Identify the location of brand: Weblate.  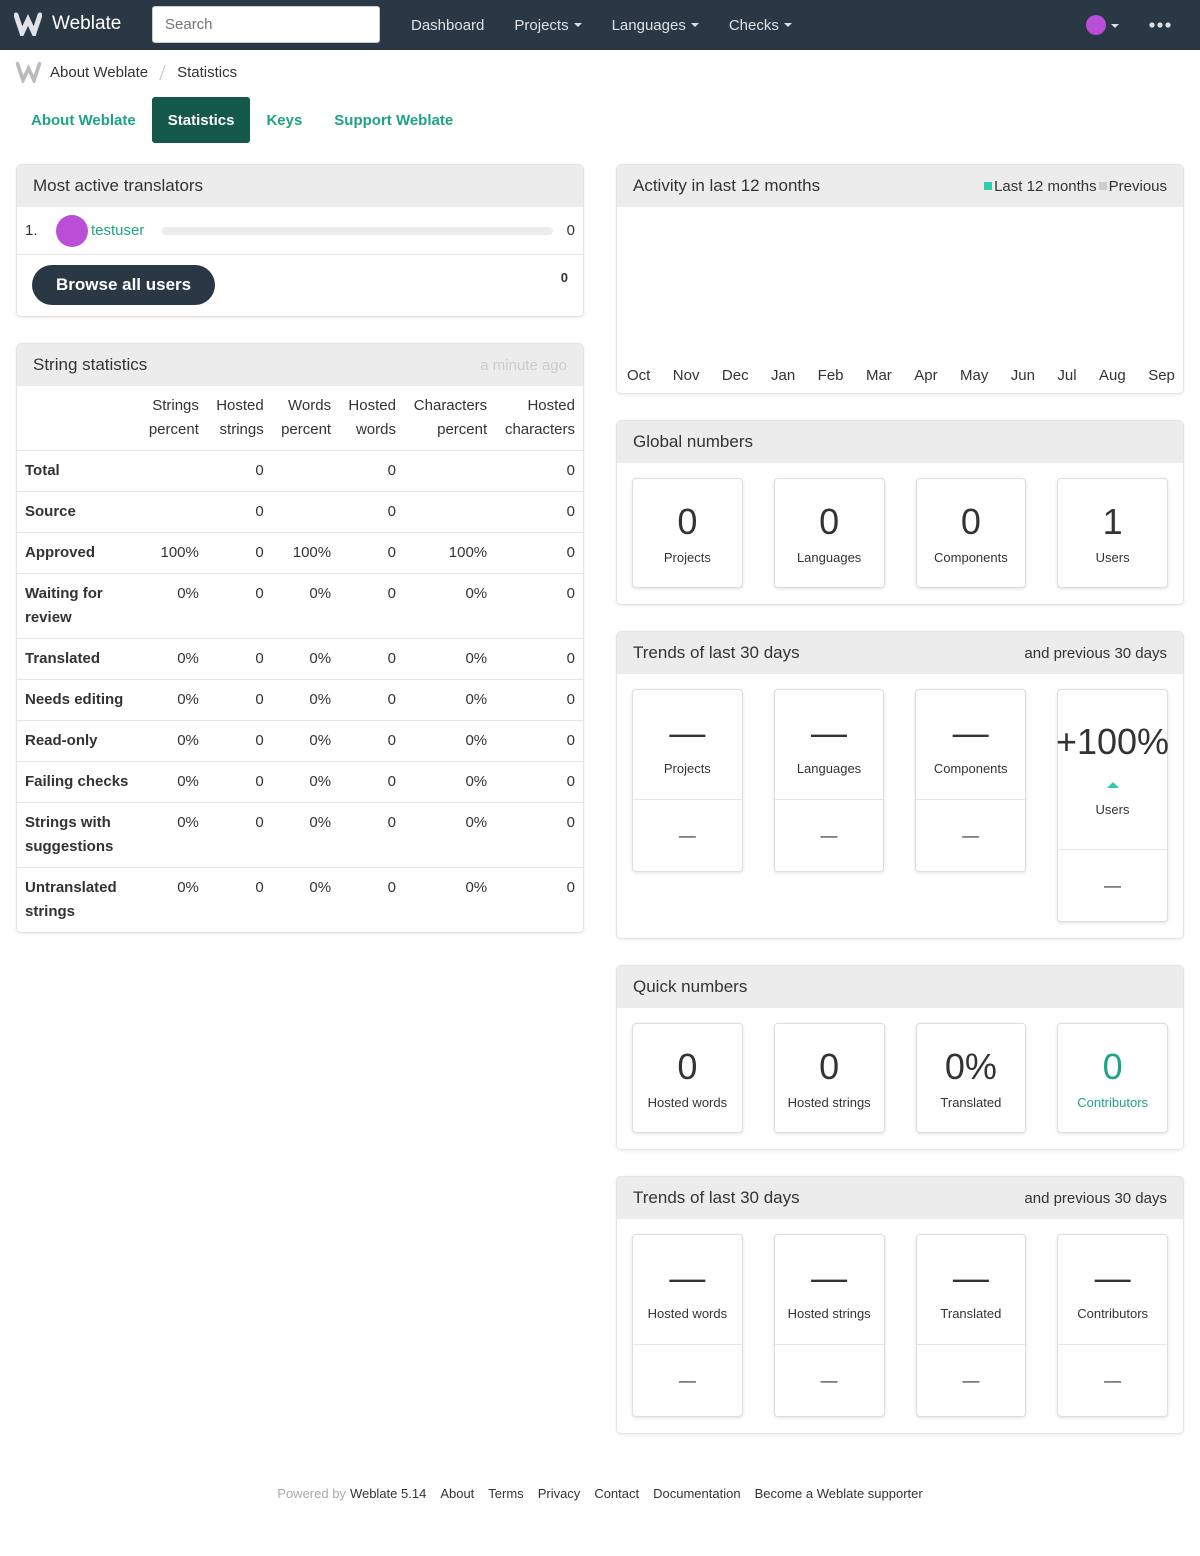
(67, 24).